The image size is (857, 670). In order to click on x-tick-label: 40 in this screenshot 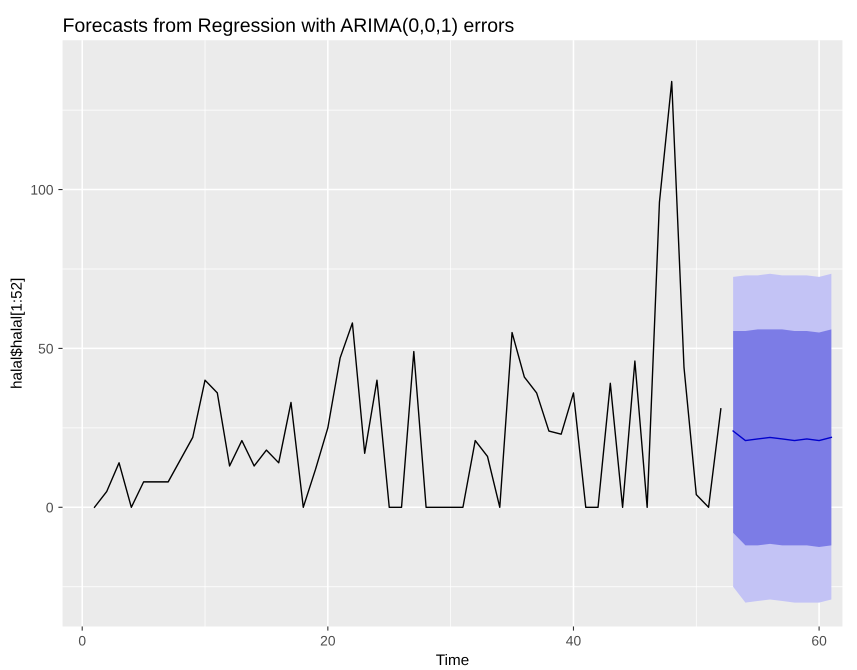, I will do `click(573, 641)`.